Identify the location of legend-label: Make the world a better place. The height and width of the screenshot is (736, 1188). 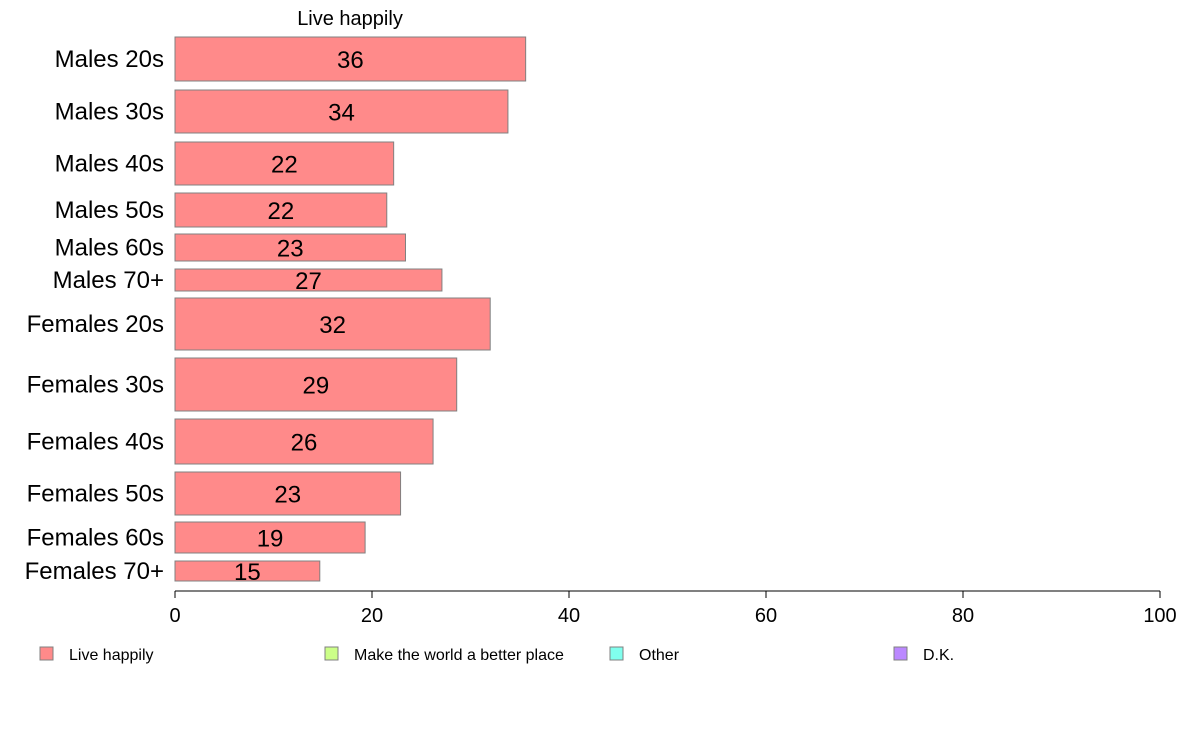
(459, 655).